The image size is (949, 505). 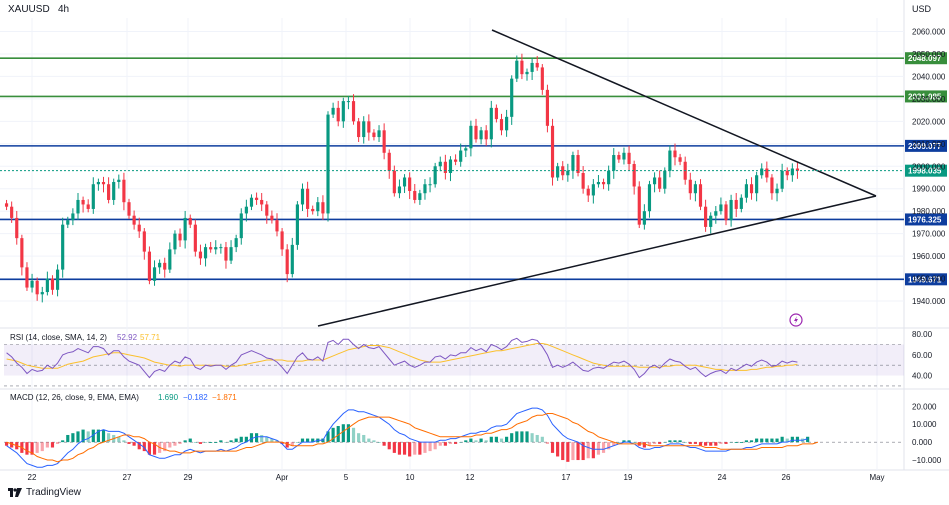 I want to click on price-tick-label: 2010.000, so click(x=929, y=144).